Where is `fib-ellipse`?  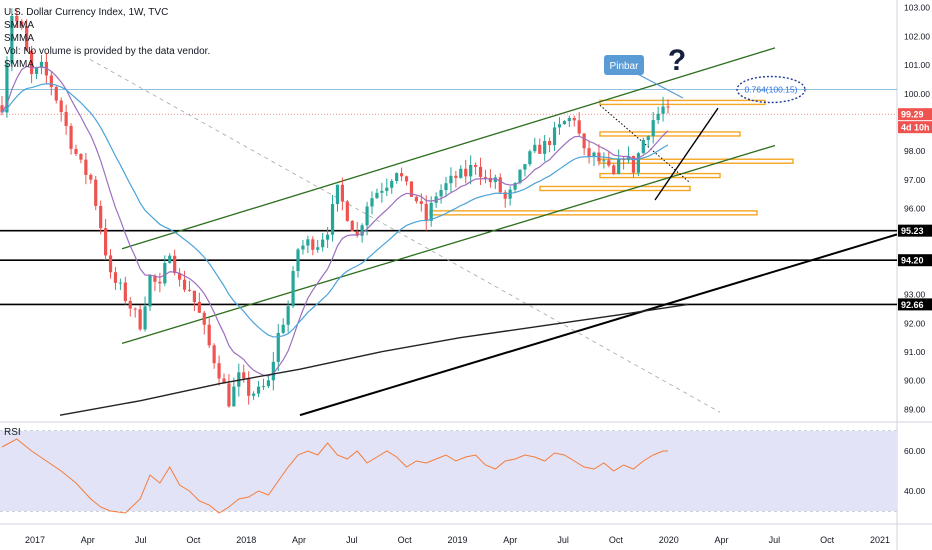 fib-ellipse is located at coordinates (771, 89).